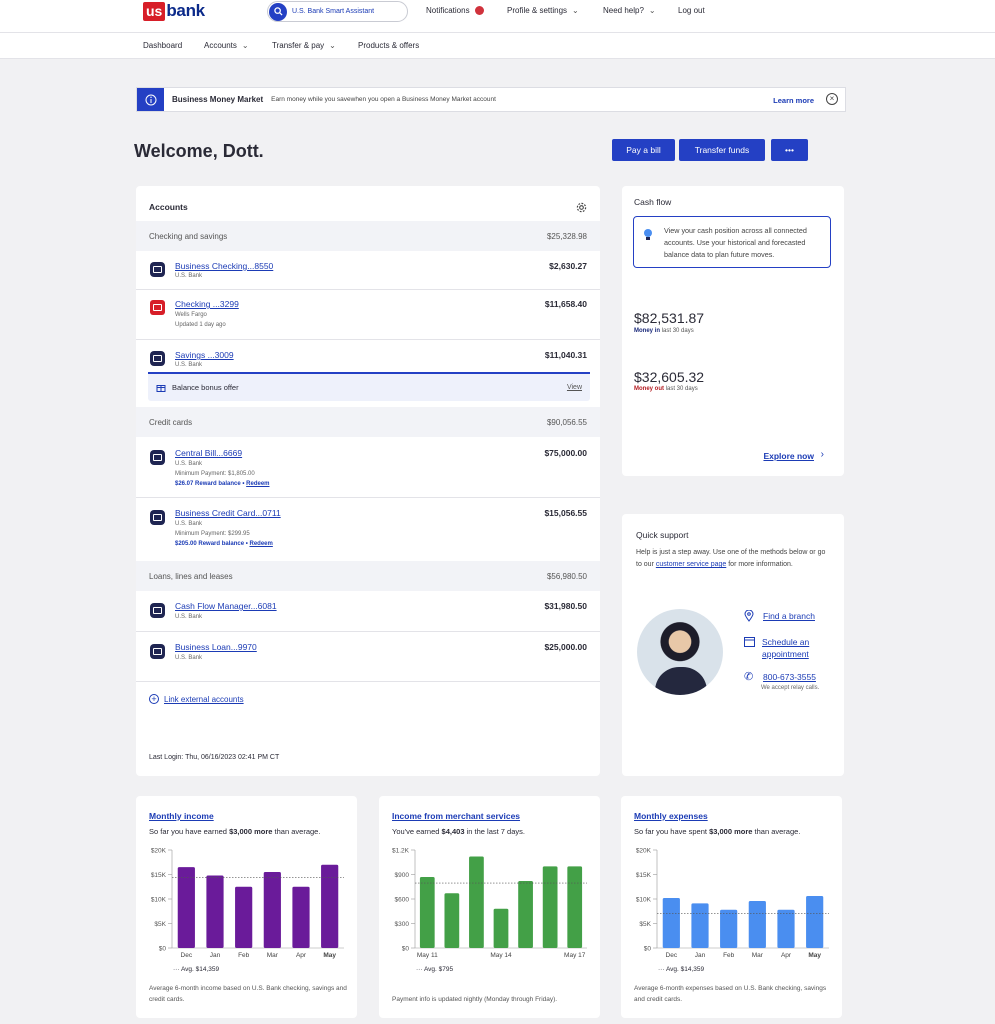 The width and height of the screenshot is (995, 1024). Describe the element at coordinates (565, 355) in the screenshot. I see `account-balance: $11,040.31` at that location.